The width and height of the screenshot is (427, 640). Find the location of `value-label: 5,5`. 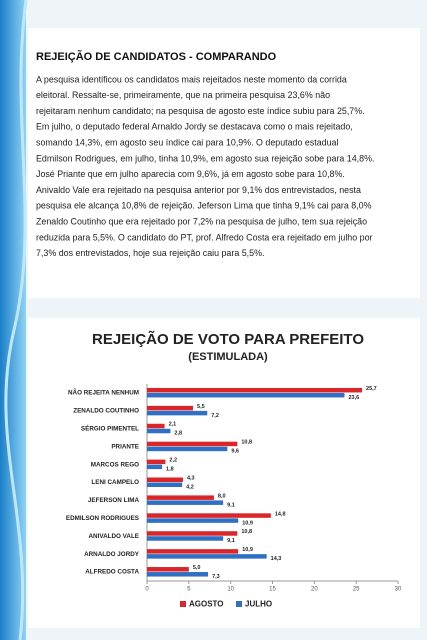

value-label: 5,5 is located at coordinates (201, 407).